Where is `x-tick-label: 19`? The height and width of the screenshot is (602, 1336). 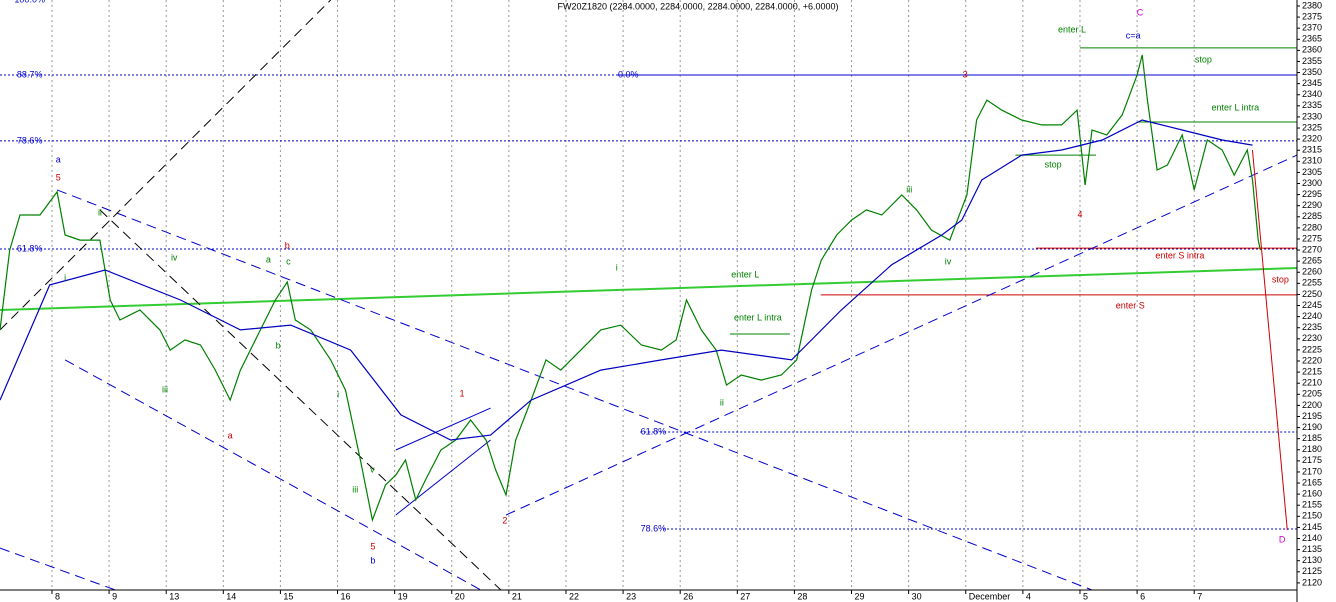
x-tick-label: 19 is located at coordinates (403, 596).